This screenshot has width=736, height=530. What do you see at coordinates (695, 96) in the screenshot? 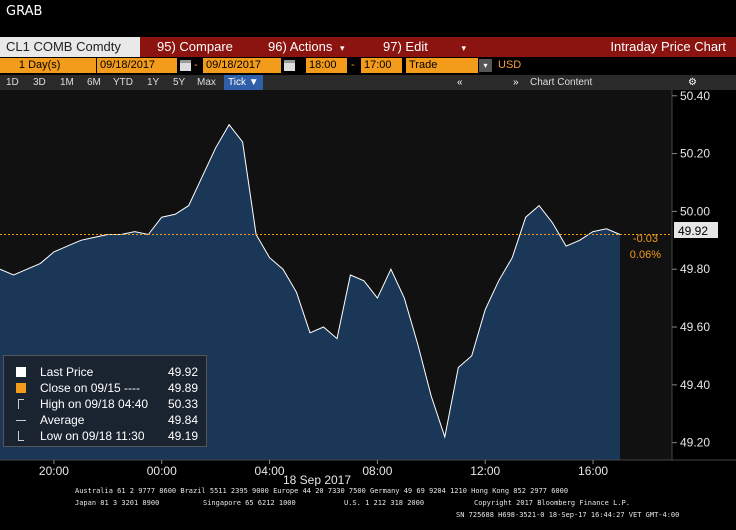
I see `y-tick-label: 50.40` at bounding box center [695, 96].